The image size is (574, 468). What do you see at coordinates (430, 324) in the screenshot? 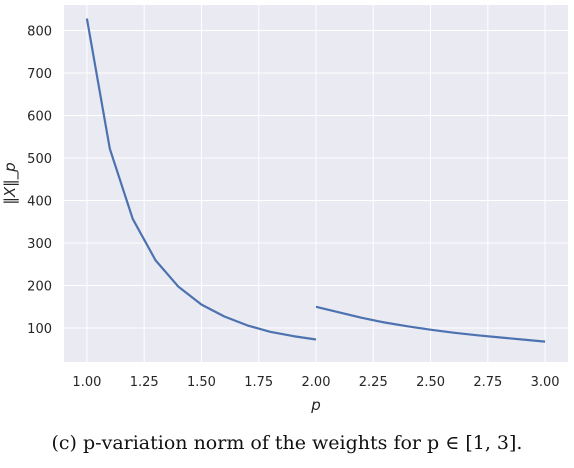
I see `series-line-segment` at bounding box center [430, 324].